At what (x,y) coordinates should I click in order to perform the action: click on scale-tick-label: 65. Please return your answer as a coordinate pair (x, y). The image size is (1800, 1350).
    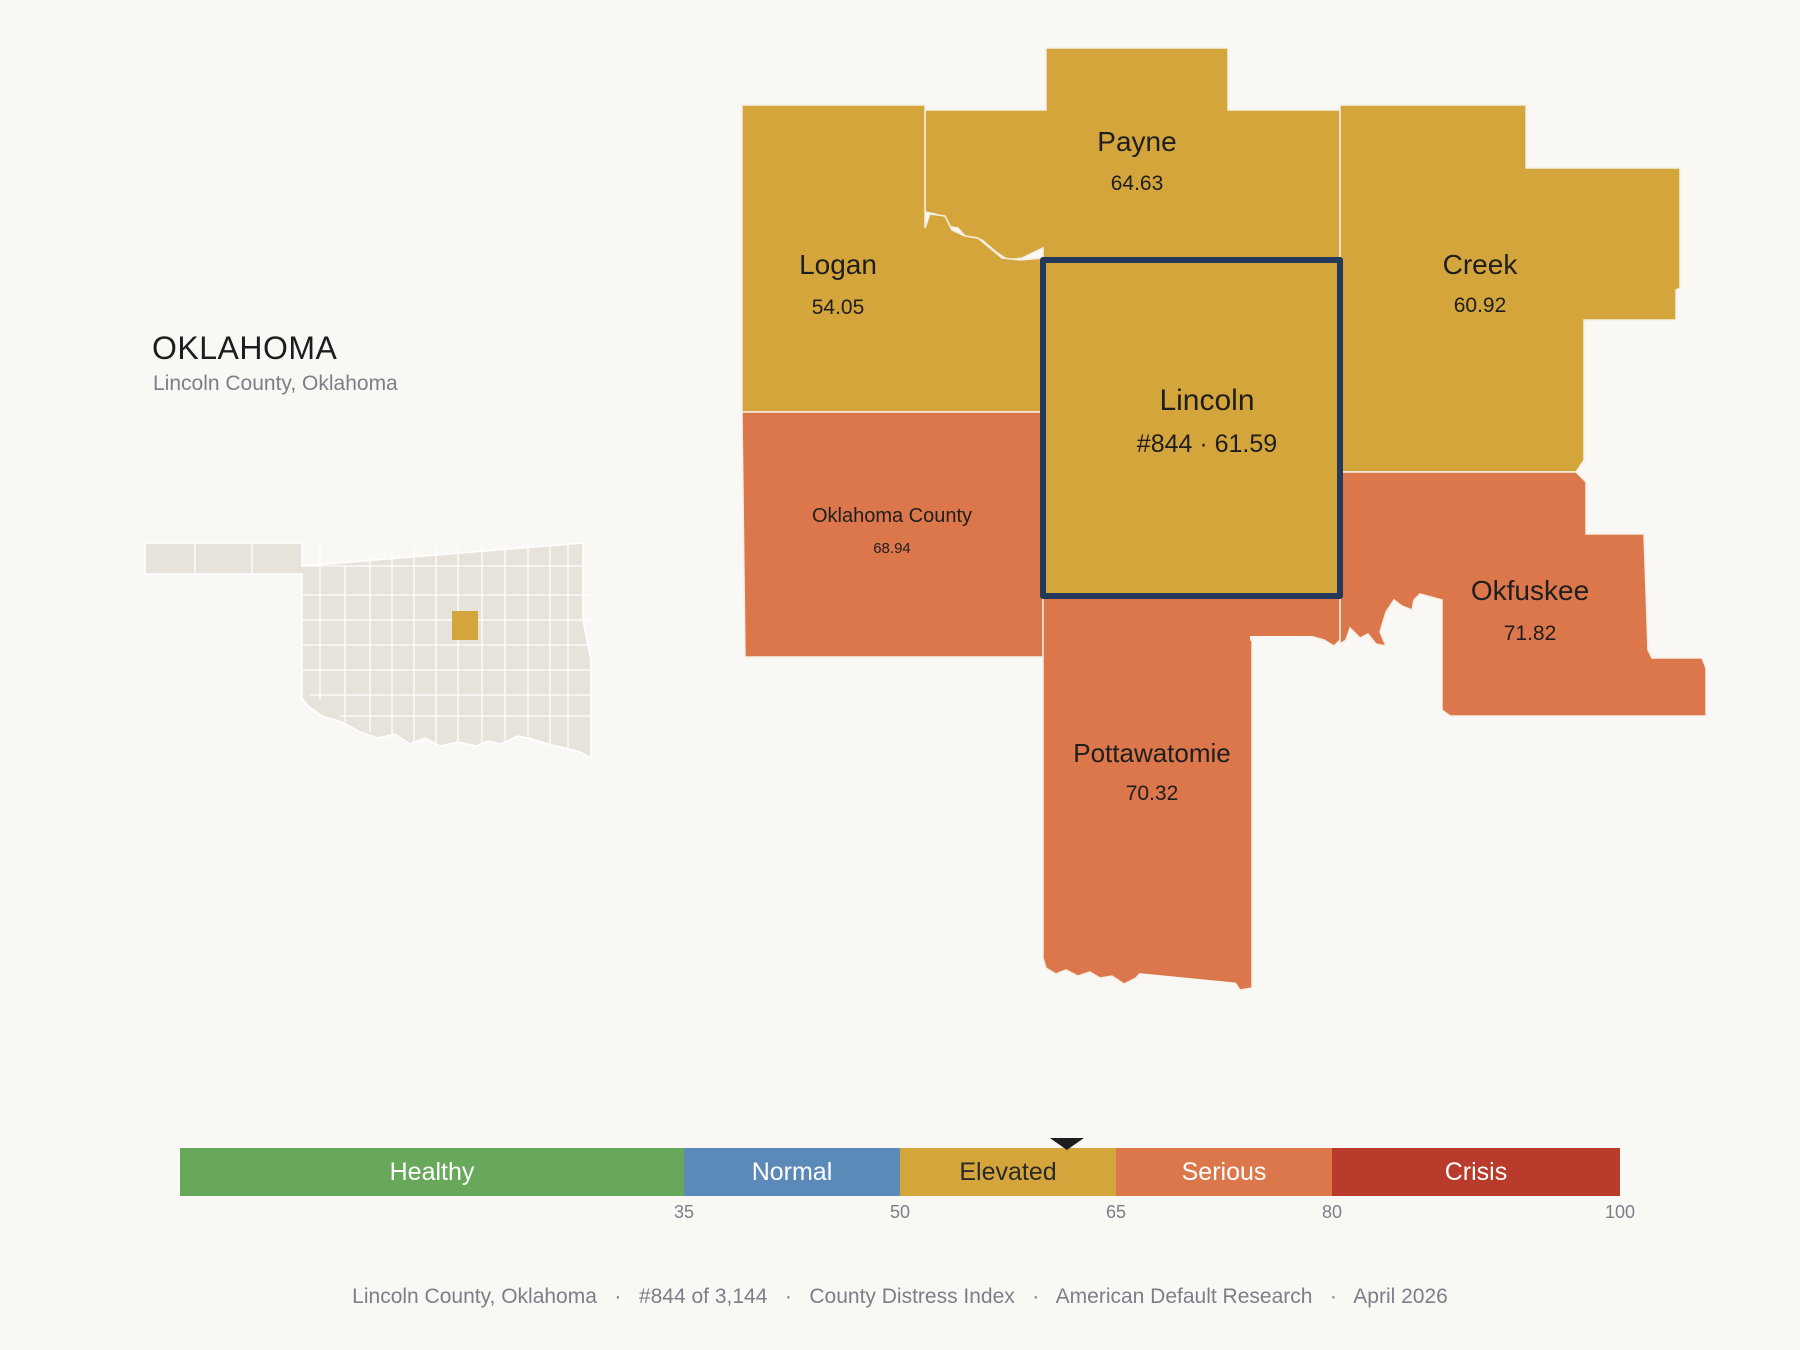
    Looking at the image, I should click on (1116, 1212).